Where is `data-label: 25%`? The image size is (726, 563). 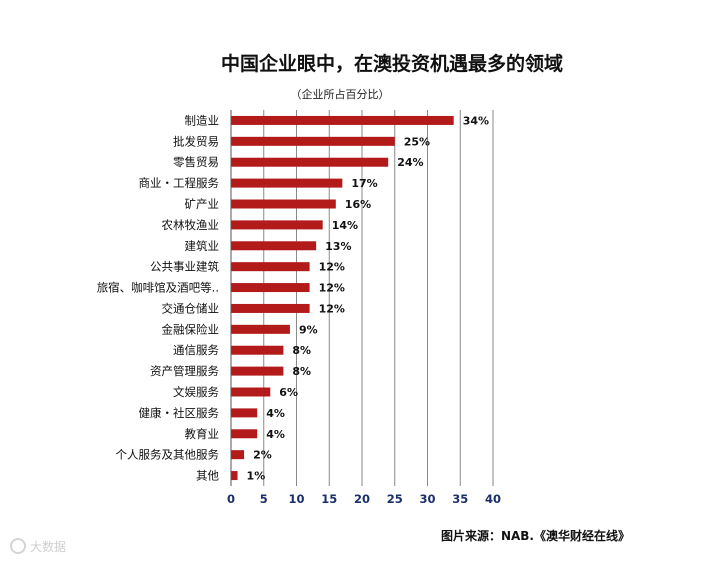 data-label: 25% is located at coordinates (417, 141).